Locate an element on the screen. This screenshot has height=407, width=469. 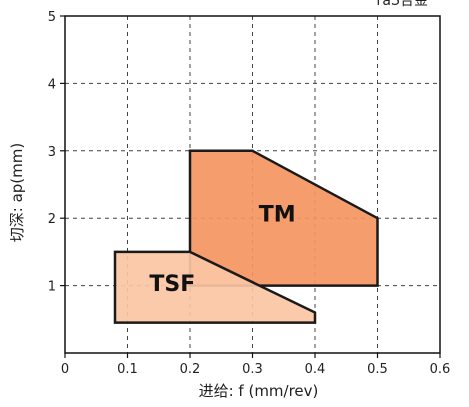
x-tick-label: 0 is located at coordinates (65, 369).